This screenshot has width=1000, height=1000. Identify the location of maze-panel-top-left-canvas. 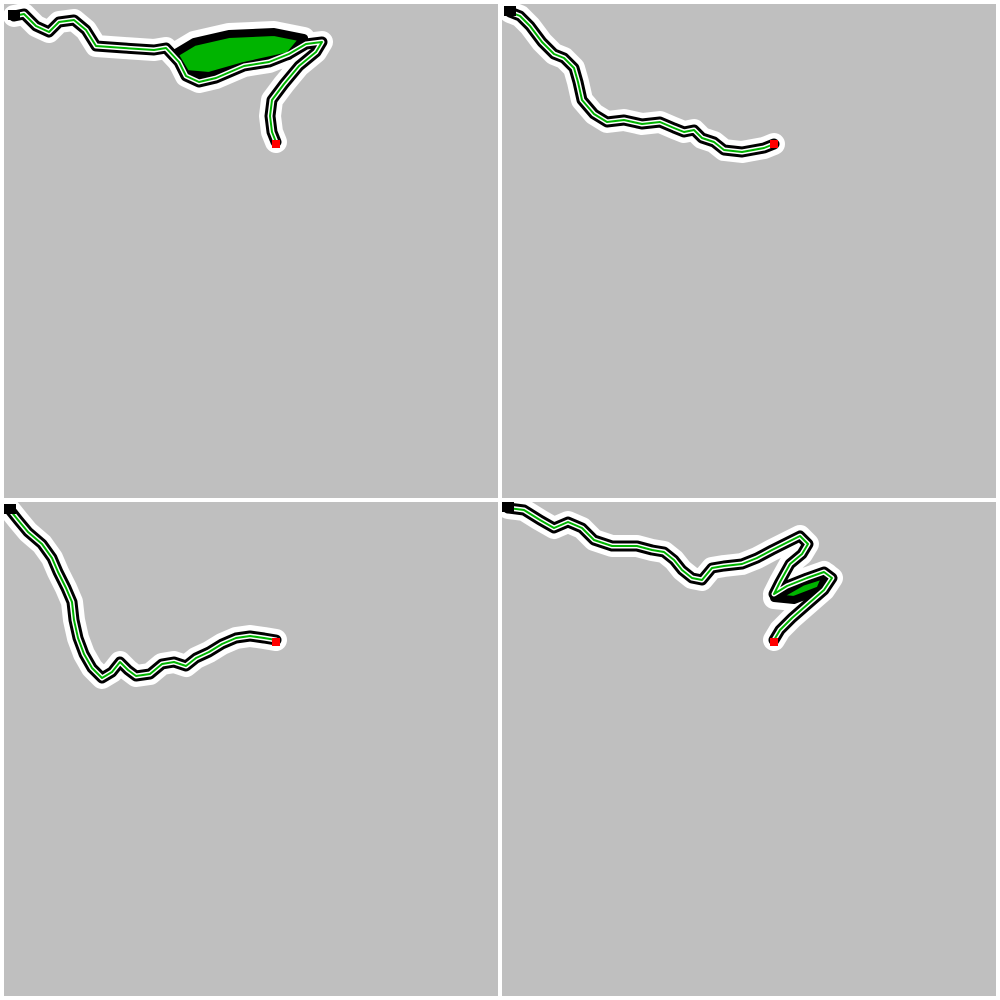
(168, 78).